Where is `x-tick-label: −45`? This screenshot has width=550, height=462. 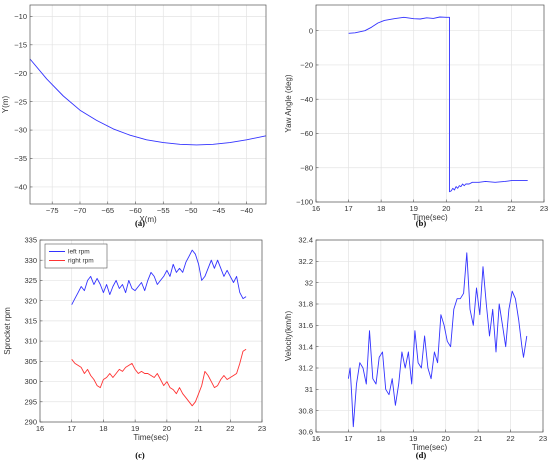
x-tick-label: −45 is located at coordinates (218, 210).